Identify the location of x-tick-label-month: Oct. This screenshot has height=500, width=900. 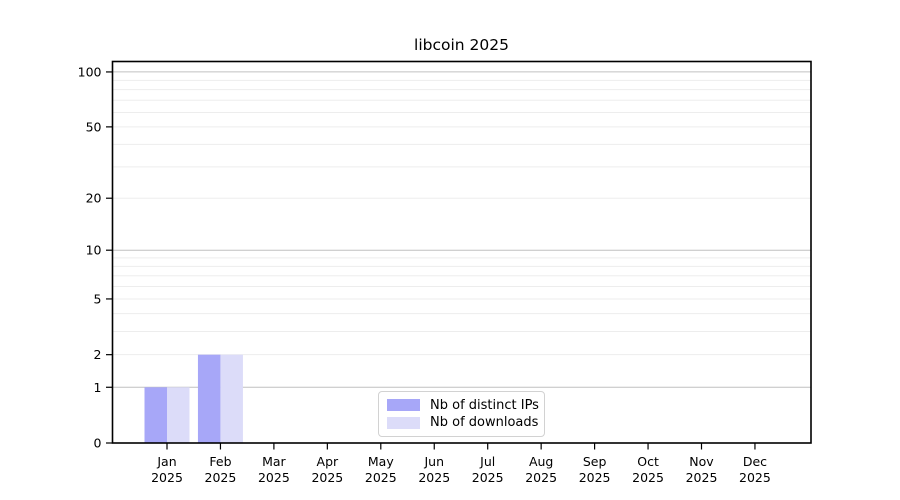
(648, 461).